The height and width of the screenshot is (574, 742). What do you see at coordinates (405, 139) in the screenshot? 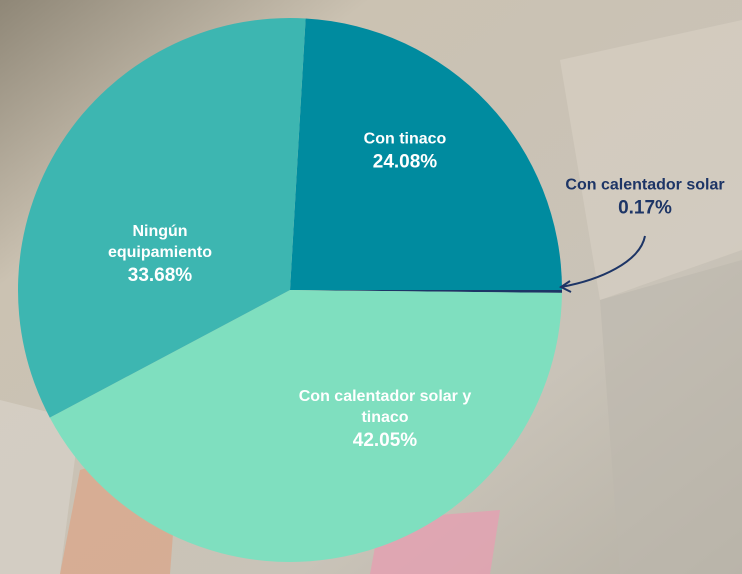
I see `category-label: Con tinaco` at bounding box center [405, 139].